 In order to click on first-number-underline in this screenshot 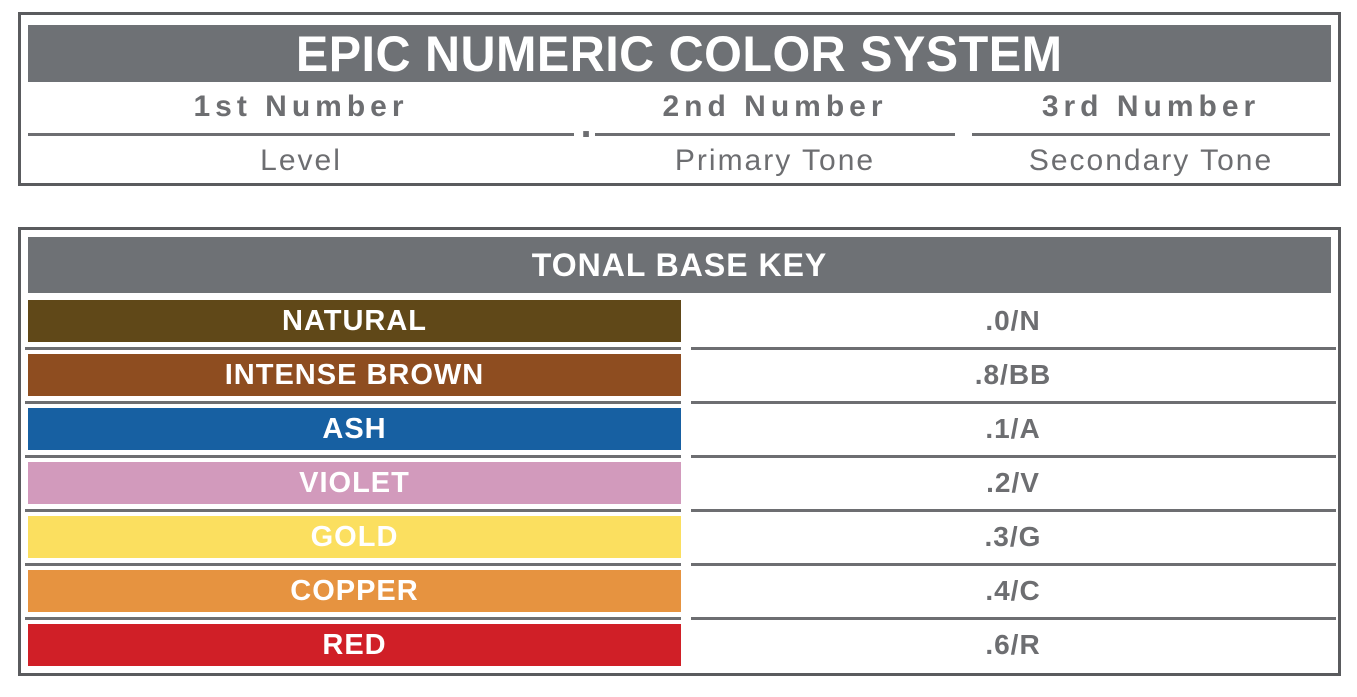, I will do `click(301, 134)`.